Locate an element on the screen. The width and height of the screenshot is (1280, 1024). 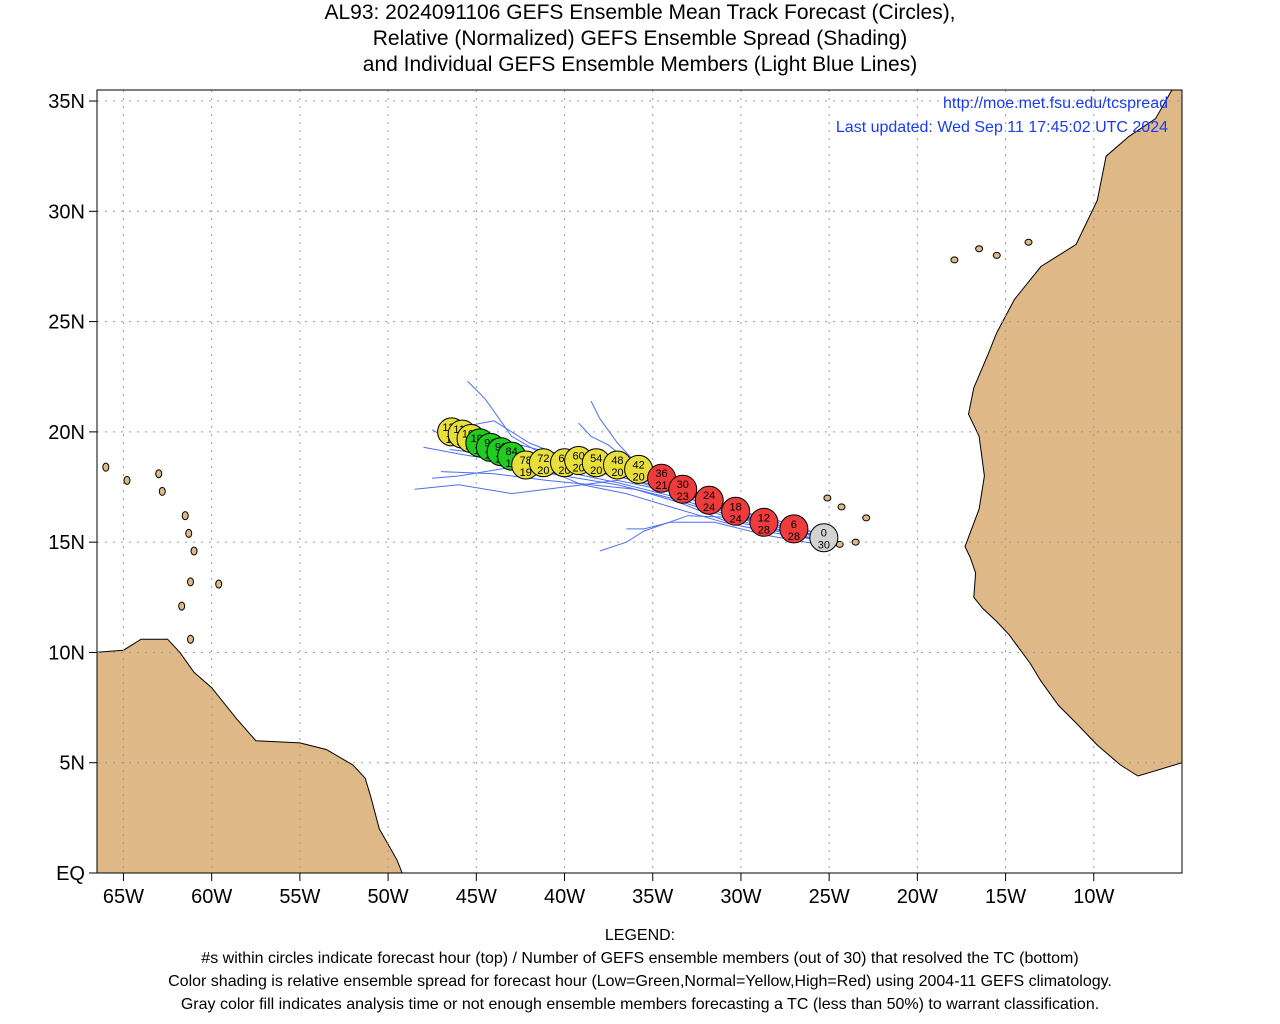
x-tick-label: 40W is located at coordinates (564, 897).